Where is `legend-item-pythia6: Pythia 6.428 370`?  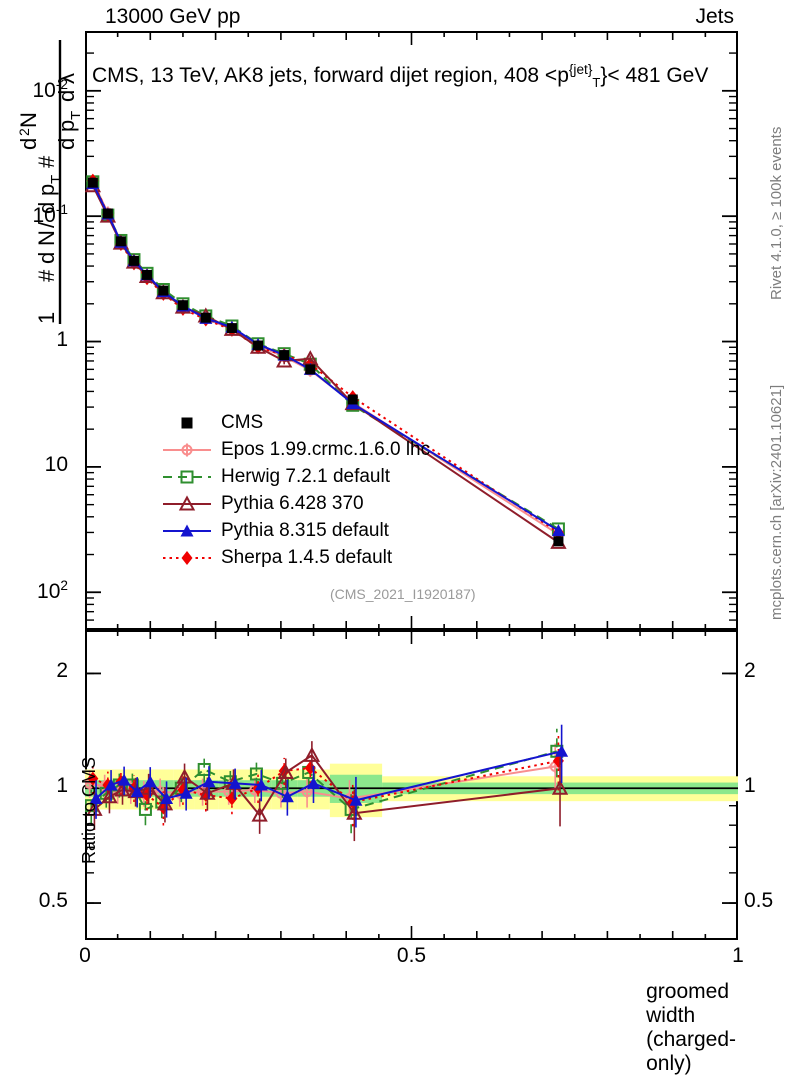
legend-item-pythia6: Pythia 6.428 370 is located at coordinates (296, 503).